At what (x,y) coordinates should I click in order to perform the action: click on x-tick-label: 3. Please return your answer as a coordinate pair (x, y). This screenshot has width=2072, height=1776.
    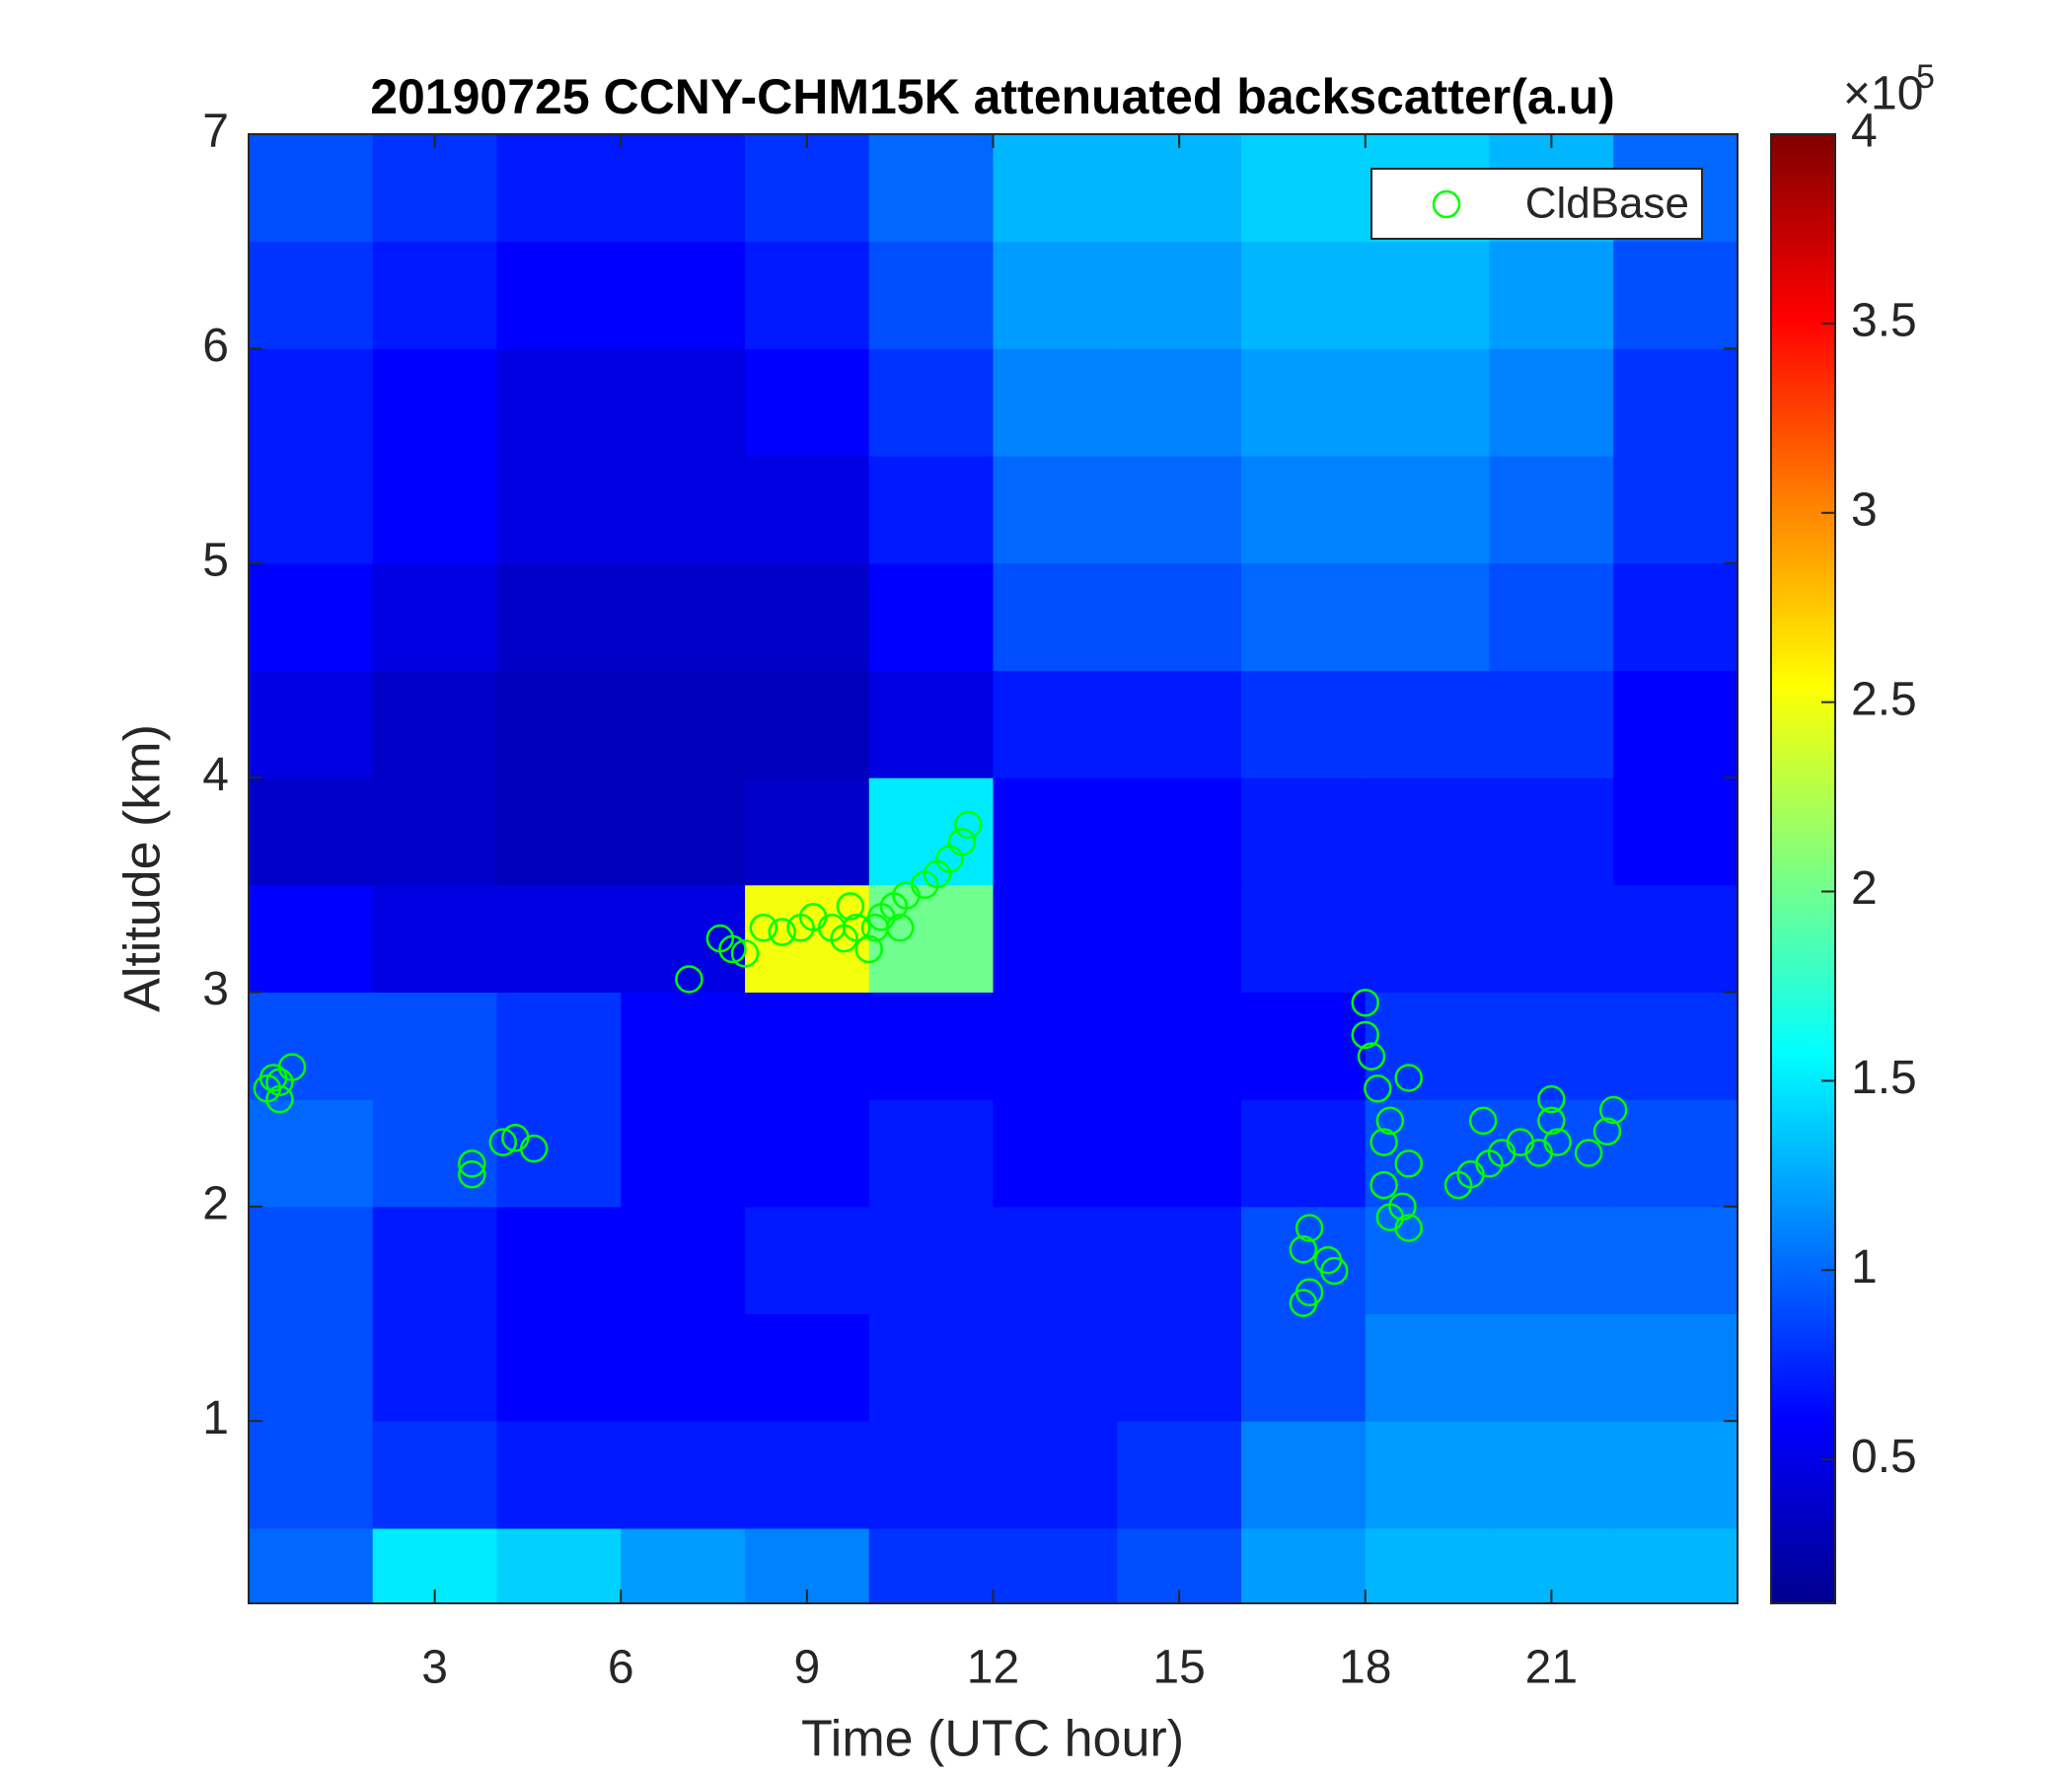
    Looking at the image, I should click on (435, 1668).